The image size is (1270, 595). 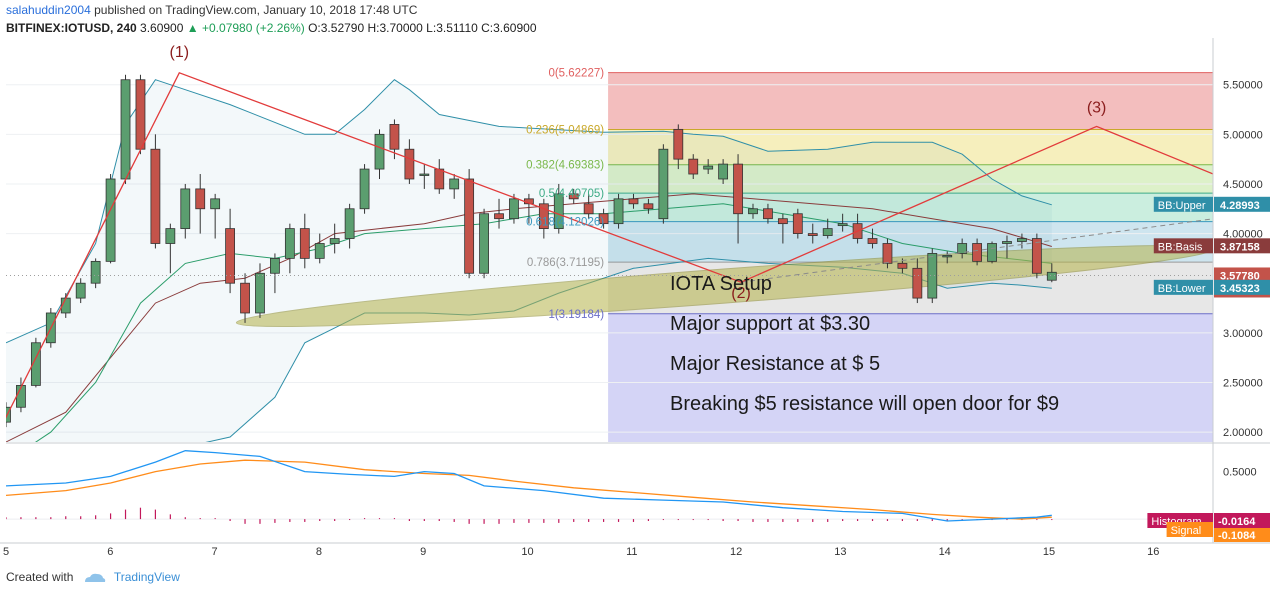 What do you see at coordinates (1153, 552) in the screenshot?
I see `time-tick-label: 16` at bounding box center [1153, 552].